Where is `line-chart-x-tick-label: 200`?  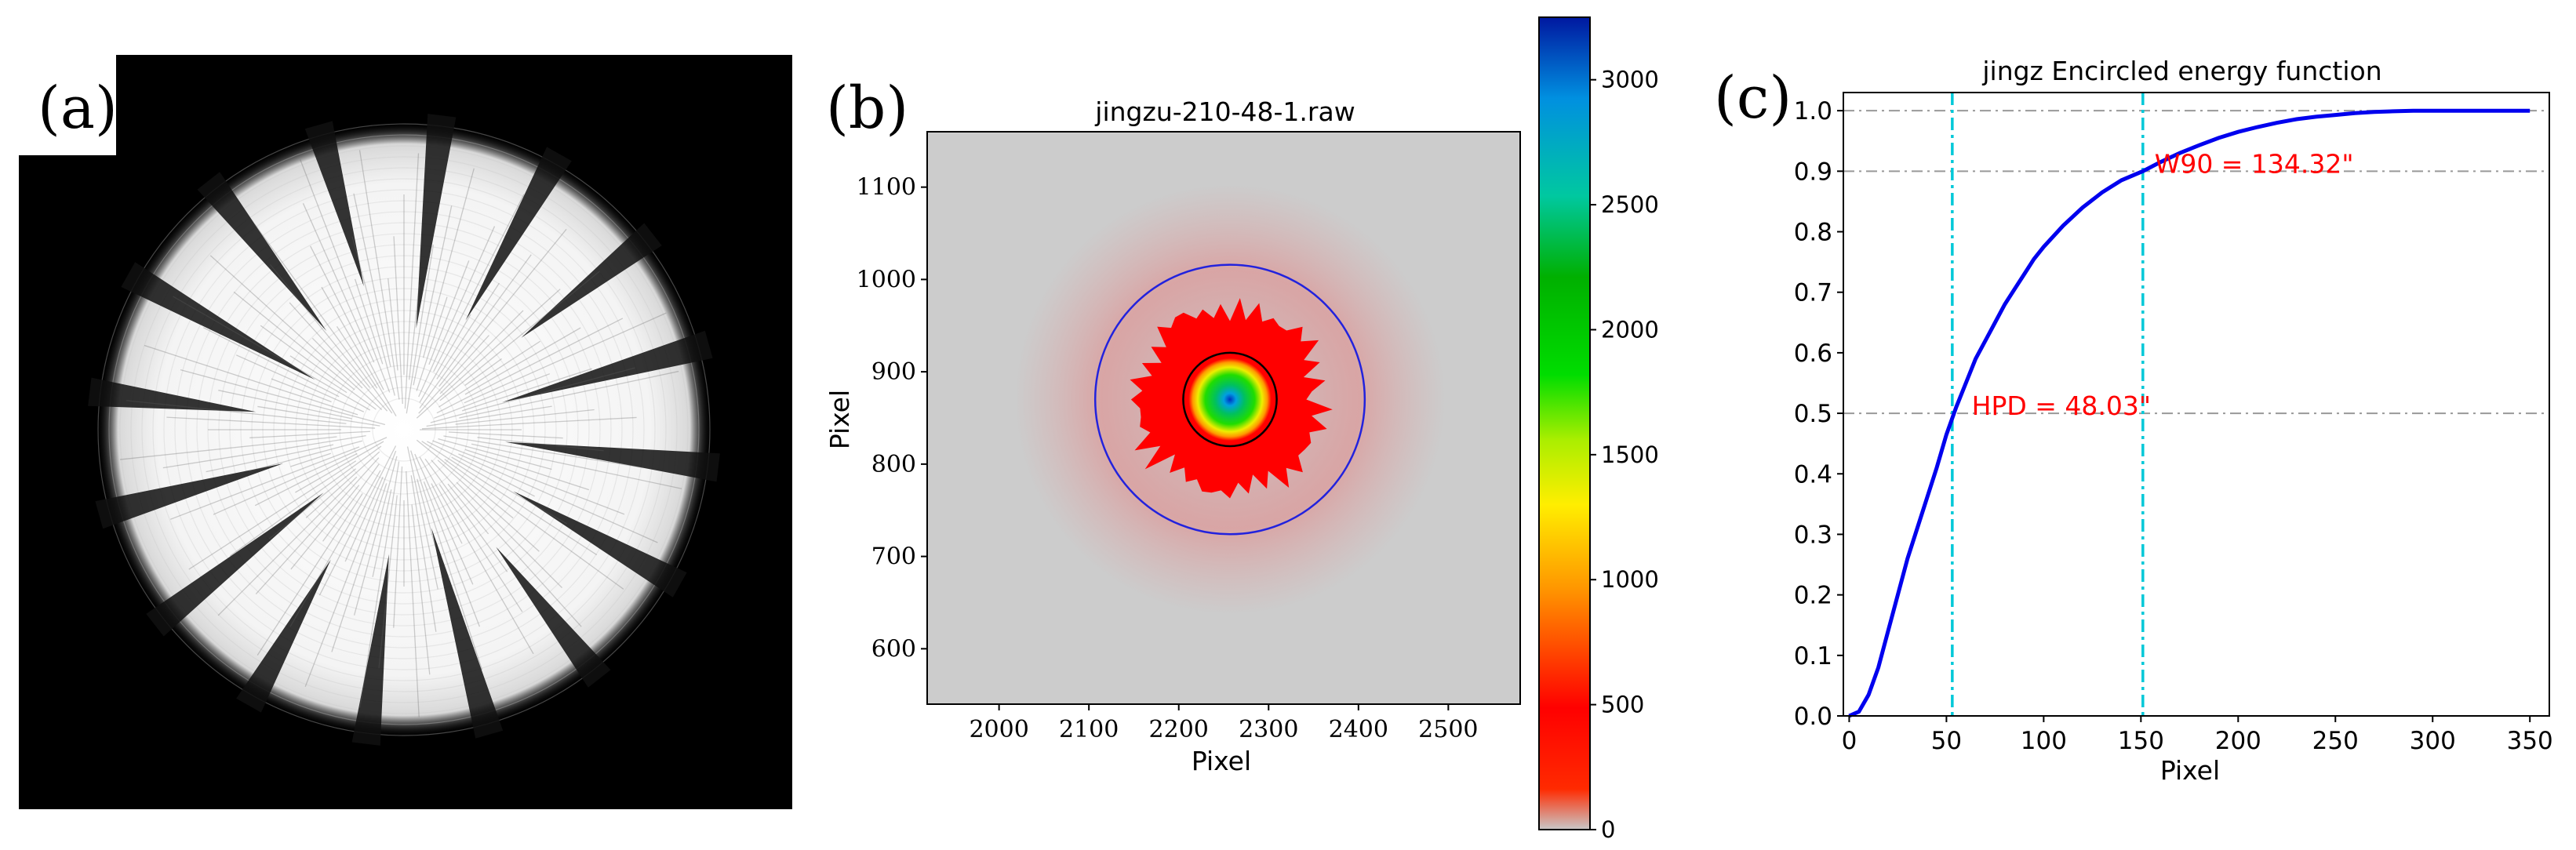
line-chart-x-tick-label: 200 is located at coordinates (2238, 741).